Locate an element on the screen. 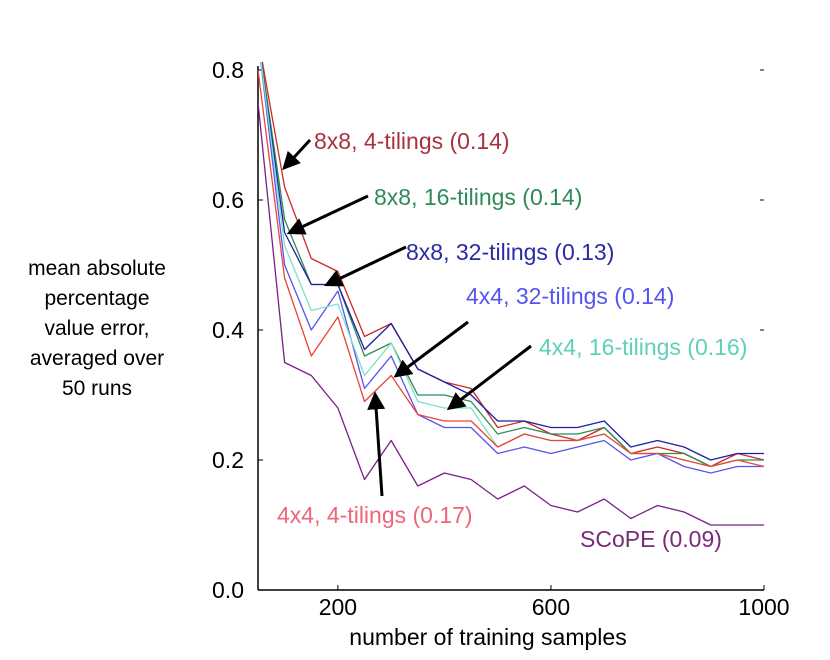 This screenshot has width=830, height=660. x-tick-label: 200 is located at coordinates (338, 607).